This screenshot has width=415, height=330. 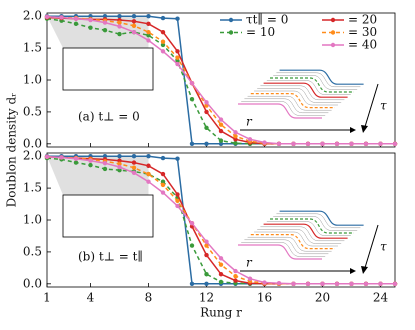 What do you see at coordinates (371, 107) in the screenshot?
I see `schematic-arrow` at bounding box center [371, 107].